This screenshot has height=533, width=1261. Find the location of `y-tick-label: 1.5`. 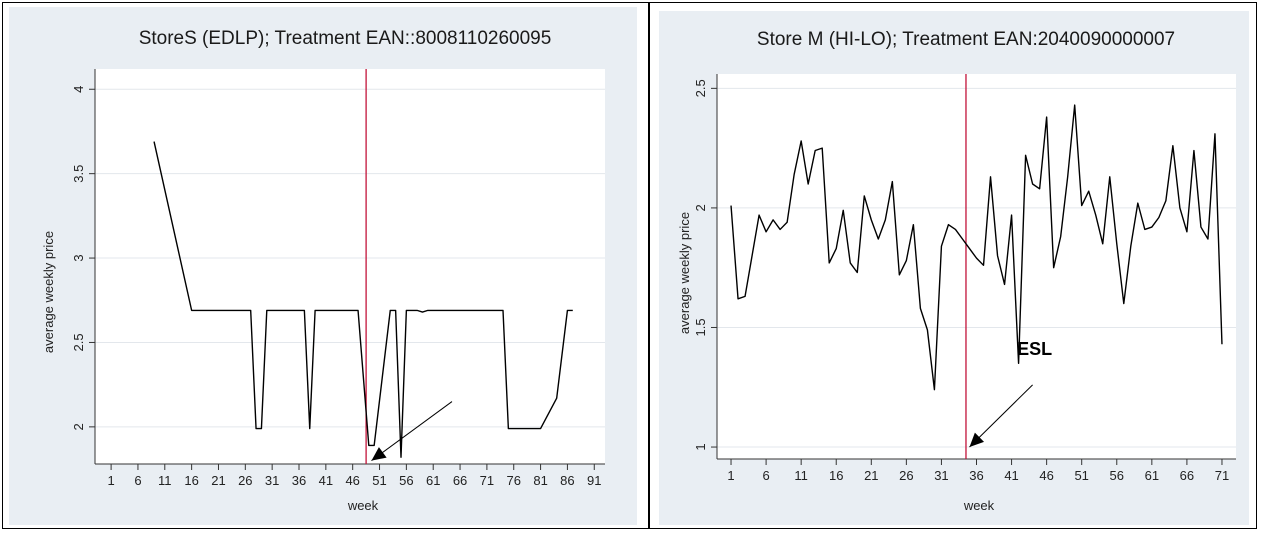

y-tick-label: 1.5 is located at coordinates (700, 327).